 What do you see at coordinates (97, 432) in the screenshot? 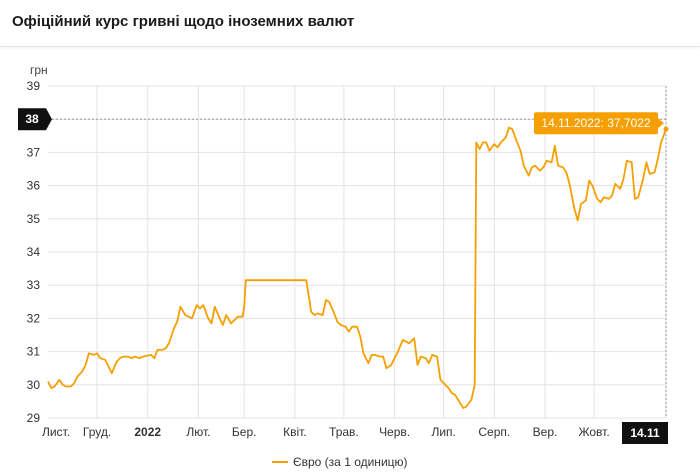
I see `x-month-label: Груд.` at bounding box center [97, 432].